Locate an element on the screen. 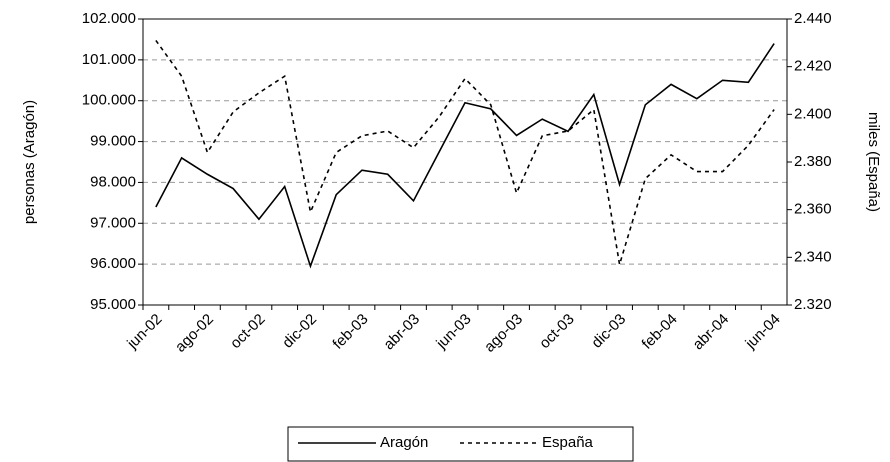 The width and height of the screenshot is (890, 462). x-tick-label: jun-04 is located at coordinates (763, 332).